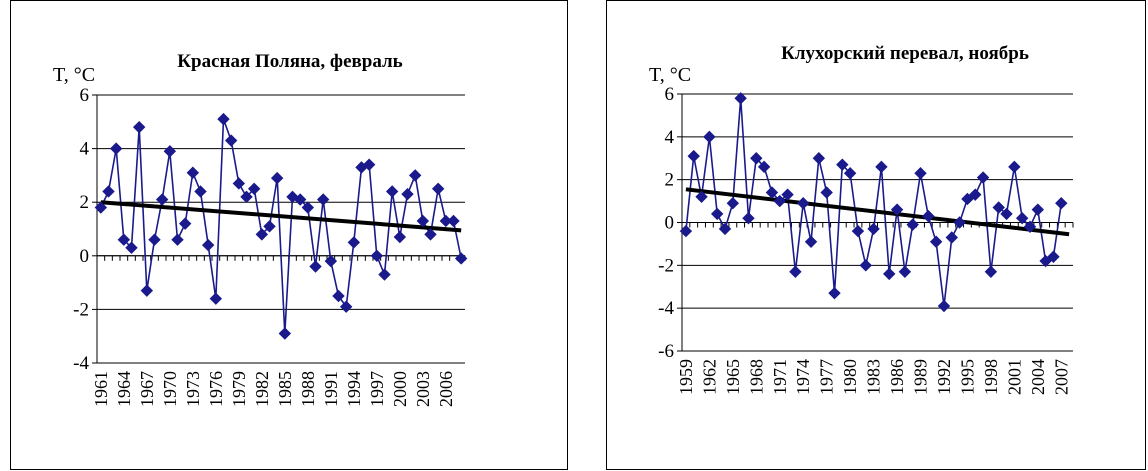 This screenshot has width=1148, height=471. What do you see at coordinates (666, 351) in the screenshot?
I see `y-tick-label: -6` at bounding box center [666, 351].